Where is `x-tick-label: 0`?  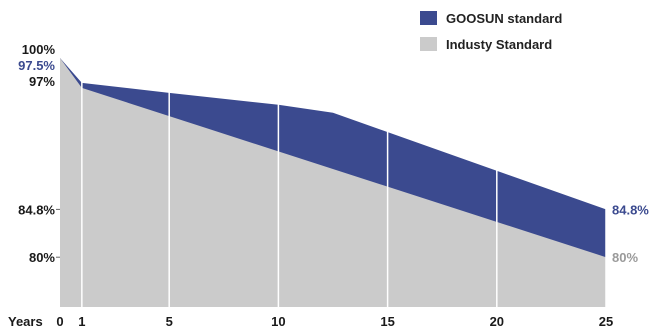
x-tick-label: 0 is located at coordinates (59, 321).